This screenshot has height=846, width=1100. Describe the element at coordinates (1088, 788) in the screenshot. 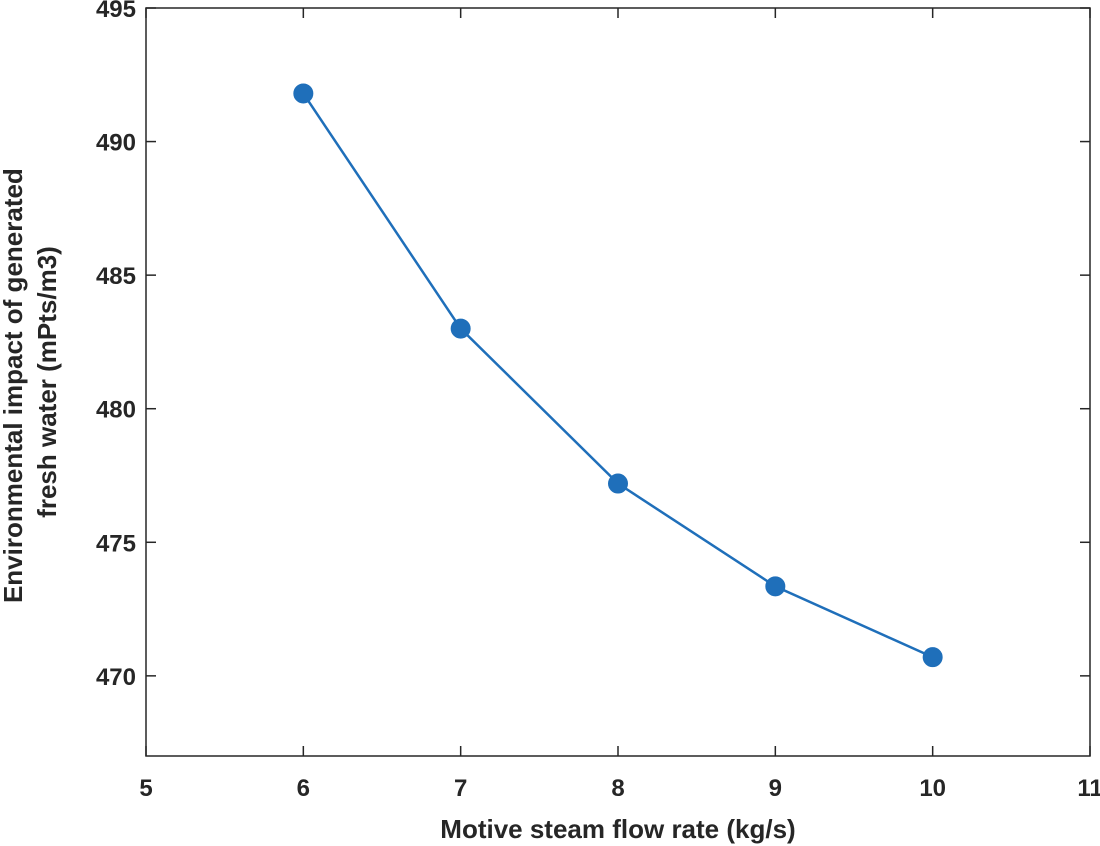

I see `x-tick-label: 11` at that location.